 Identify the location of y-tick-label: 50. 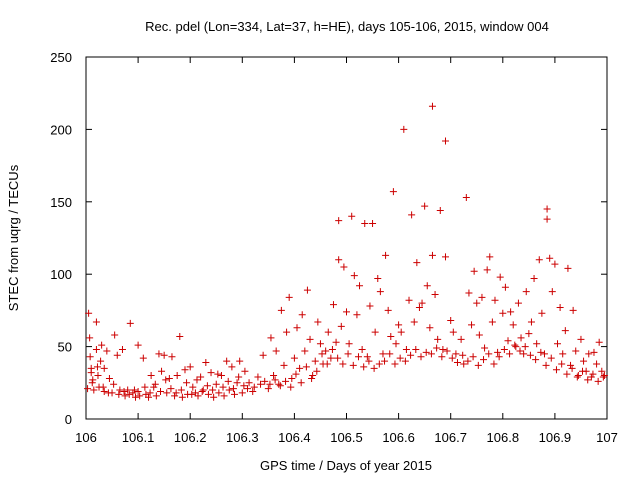
(65, 347).